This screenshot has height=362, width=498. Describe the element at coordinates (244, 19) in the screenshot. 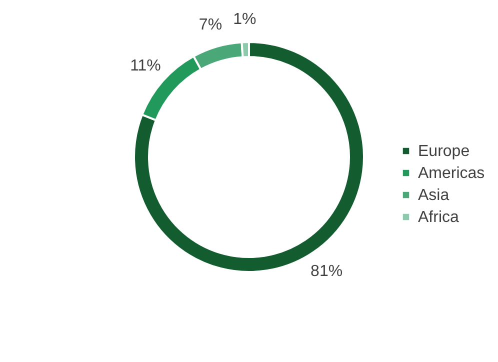

I see `data-label: 1%` at that location.